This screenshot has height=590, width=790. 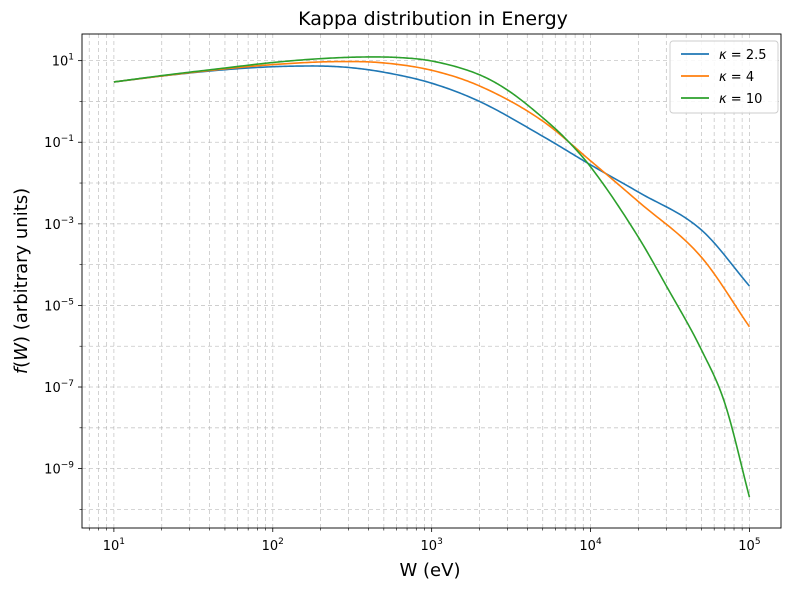 What do you see at coordinates (430, 570) in the screenshot?
I see `x-axis-label: W (eV)` at bounding box center [430, 570].